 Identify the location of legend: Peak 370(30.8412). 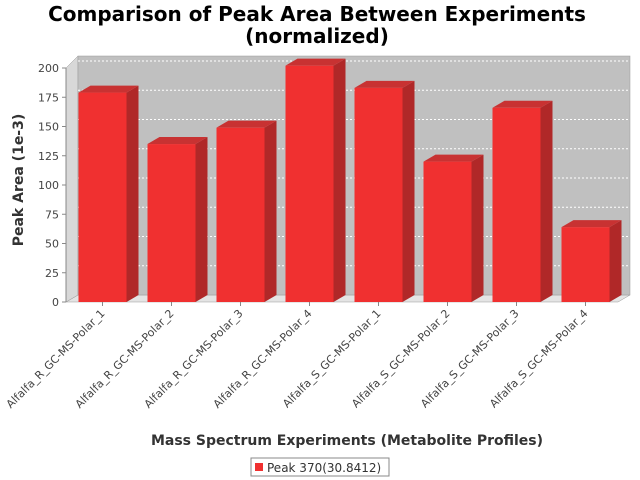
(320, 467).